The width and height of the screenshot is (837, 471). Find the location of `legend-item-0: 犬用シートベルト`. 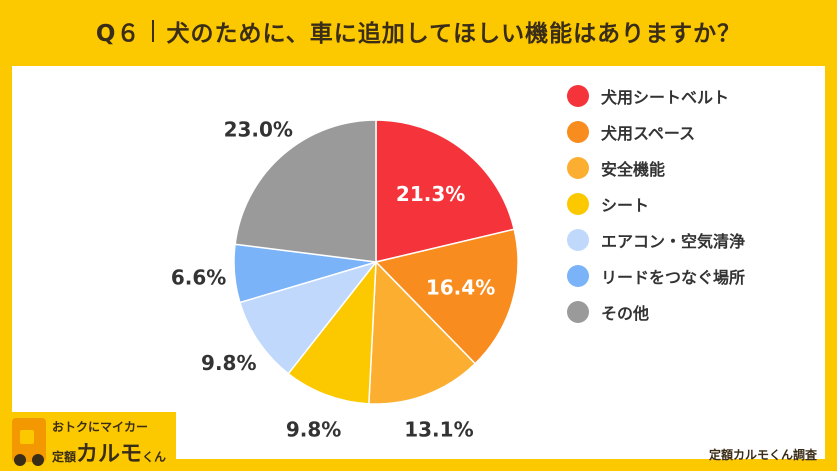

legend-item-0: 犬用シートベルト is located at coordinates (682, 96).